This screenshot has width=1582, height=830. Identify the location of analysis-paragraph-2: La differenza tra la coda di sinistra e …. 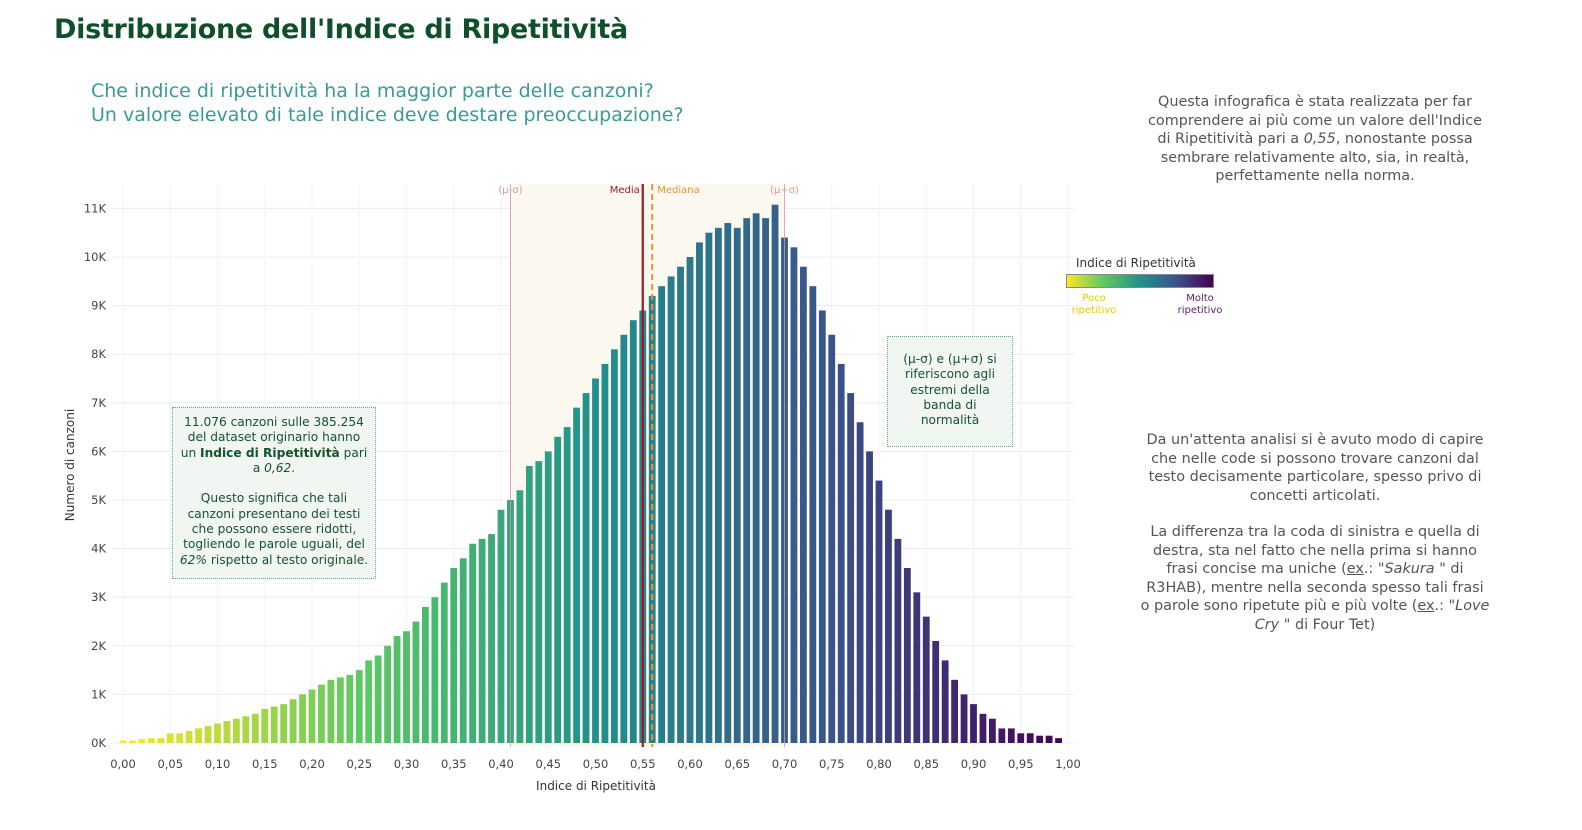
(1315, 578).